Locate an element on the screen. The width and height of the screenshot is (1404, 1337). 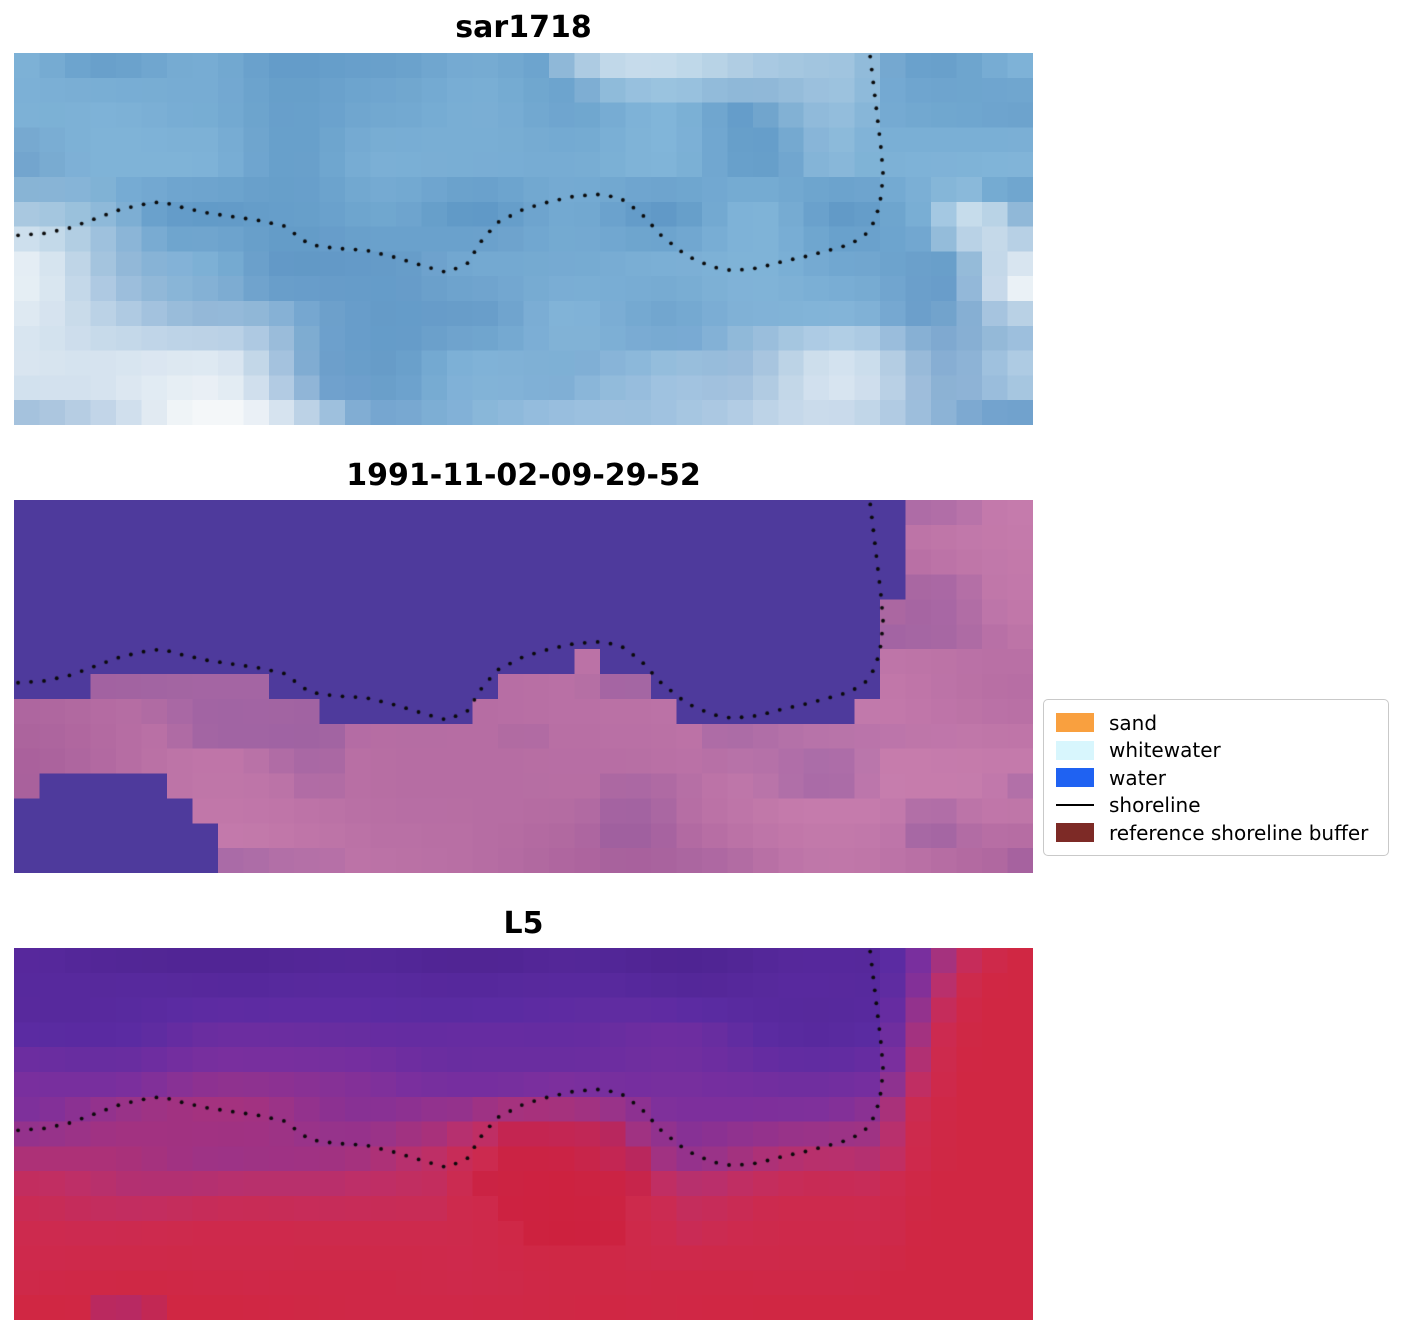
panel-title-classified: 1991-11-02-09-29-52 is located at coordinates (523, 475).